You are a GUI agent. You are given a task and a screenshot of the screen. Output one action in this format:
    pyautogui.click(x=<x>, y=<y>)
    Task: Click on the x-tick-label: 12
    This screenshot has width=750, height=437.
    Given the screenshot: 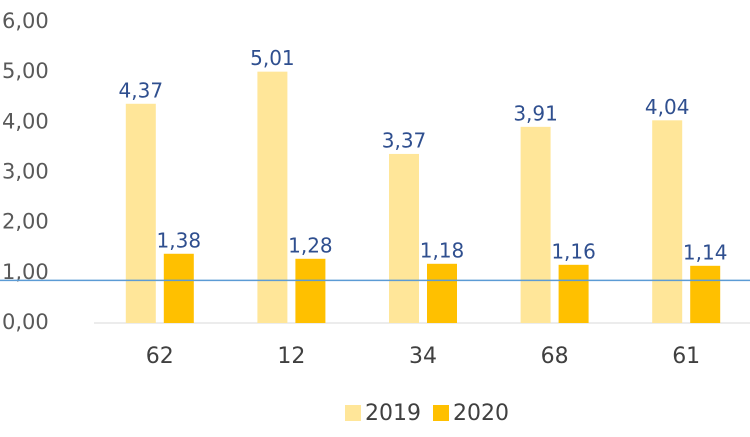 What is the action you would take?
    pyautogui.click(x=291, y=356)
    